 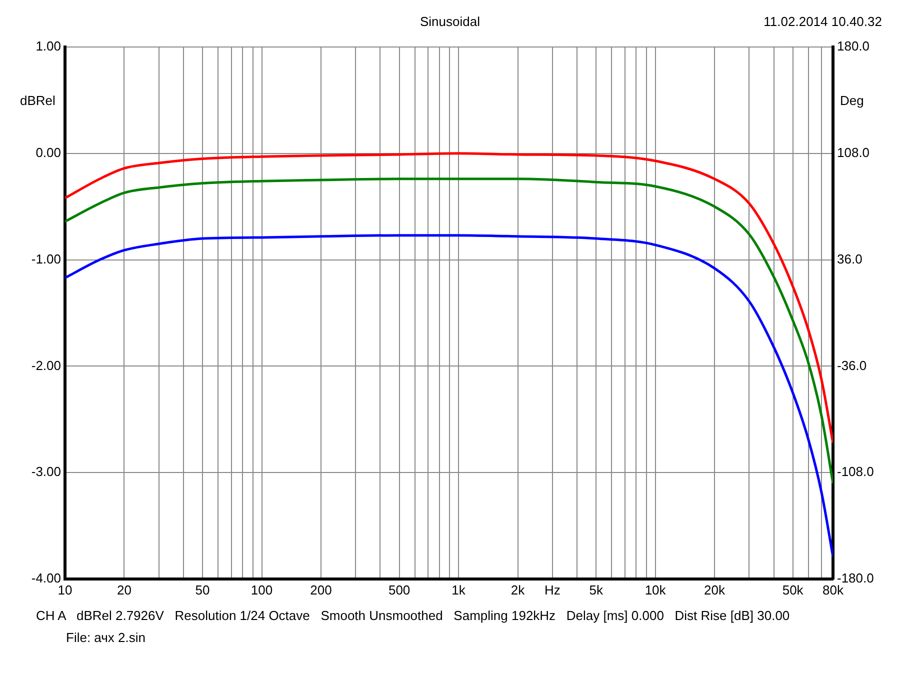 I want to click on text: CH A dBRel 2.7926V Resolution 1/24 Octave Smooth Unsmoothed Sampling 192kHz Delay [ms] 0.000 Dist Rise [dB] 30.00, so click(x=413, y=615).